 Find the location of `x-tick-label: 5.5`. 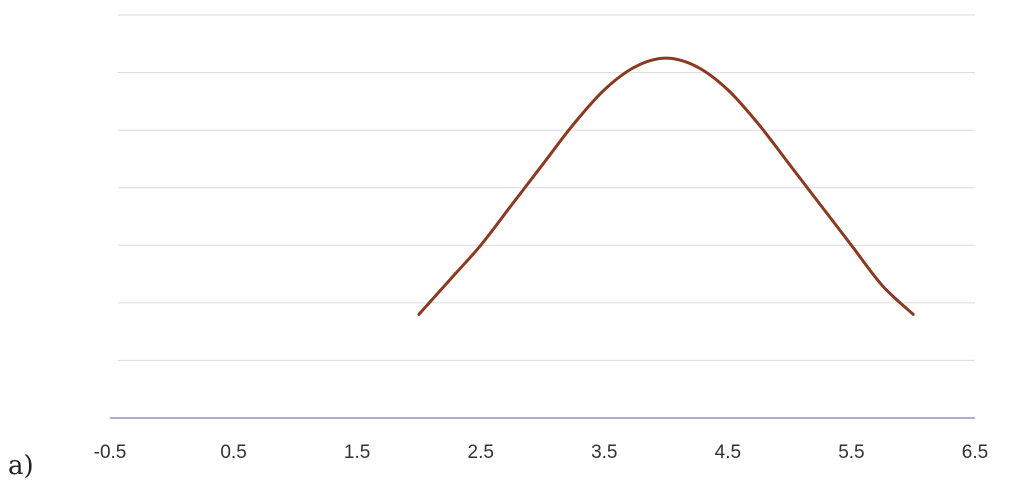

x-tick-label: 5.5 is located at coordinates (851, 452).